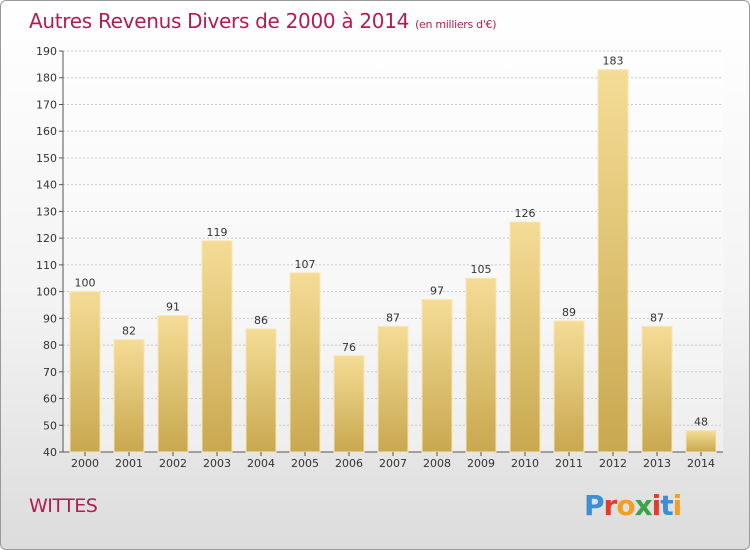 This screenshot has width=750, height=550. What do you see at coordinates (525, 337) in the screenshot?
I see `bar-2010` at bounding box center [525, 337].